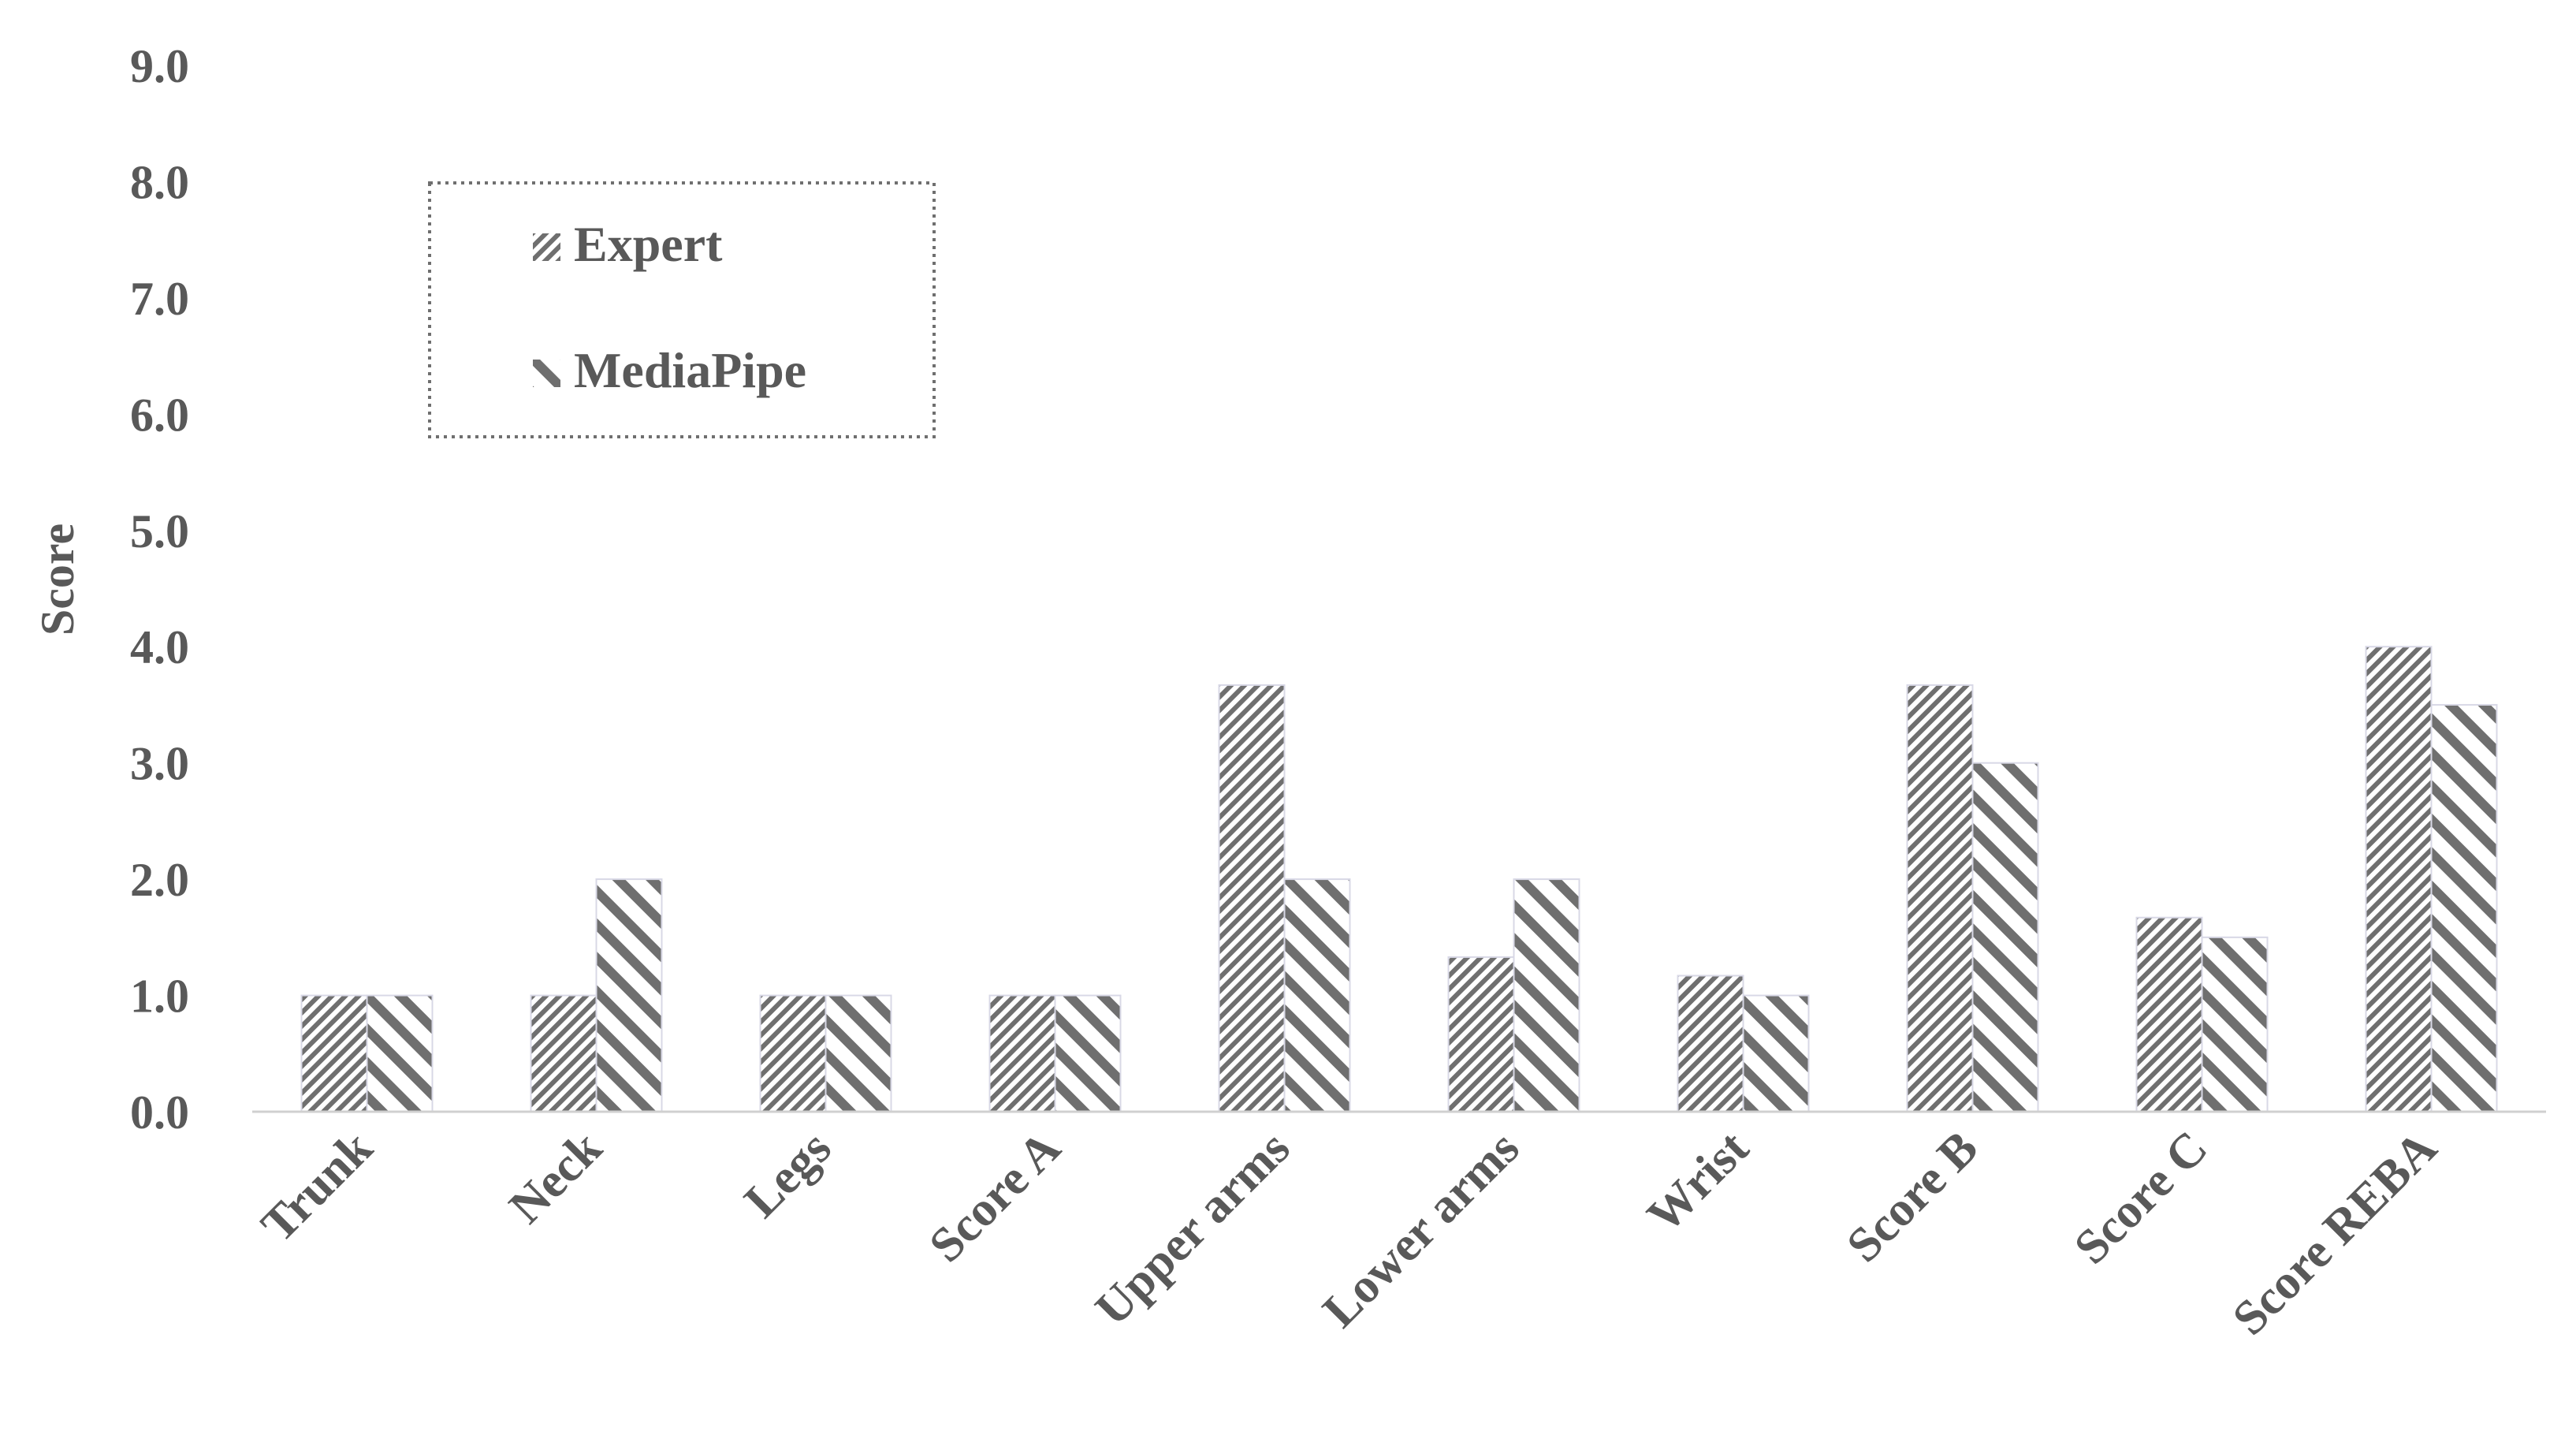 Image resolution: width=2576 pixels, height=1446 pixels. I want to click on y-tick-label: 4.0, so click(159, 647).